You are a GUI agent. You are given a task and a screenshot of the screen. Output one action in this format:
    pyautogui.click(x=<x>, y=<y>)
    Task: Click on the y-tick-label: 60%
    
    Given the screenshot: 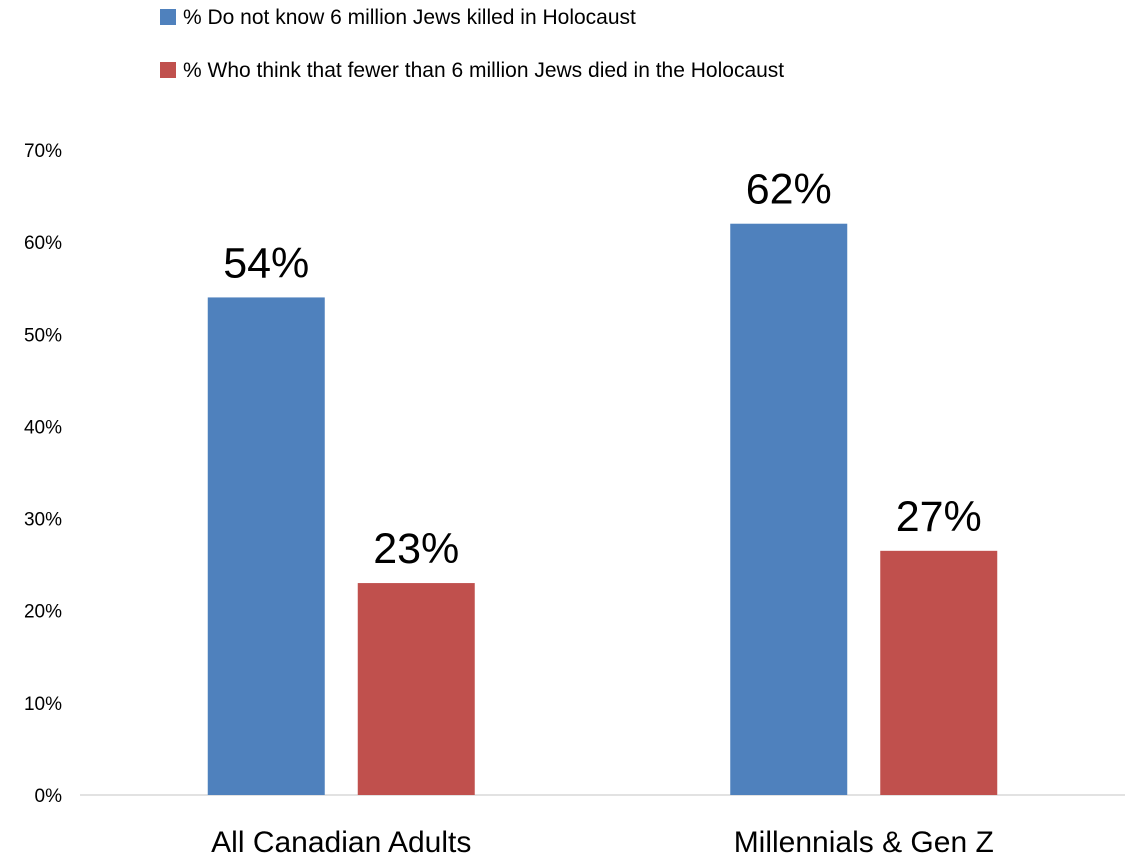 What is the action you would take?
    pyautogui.click(x=43, y=243)
    